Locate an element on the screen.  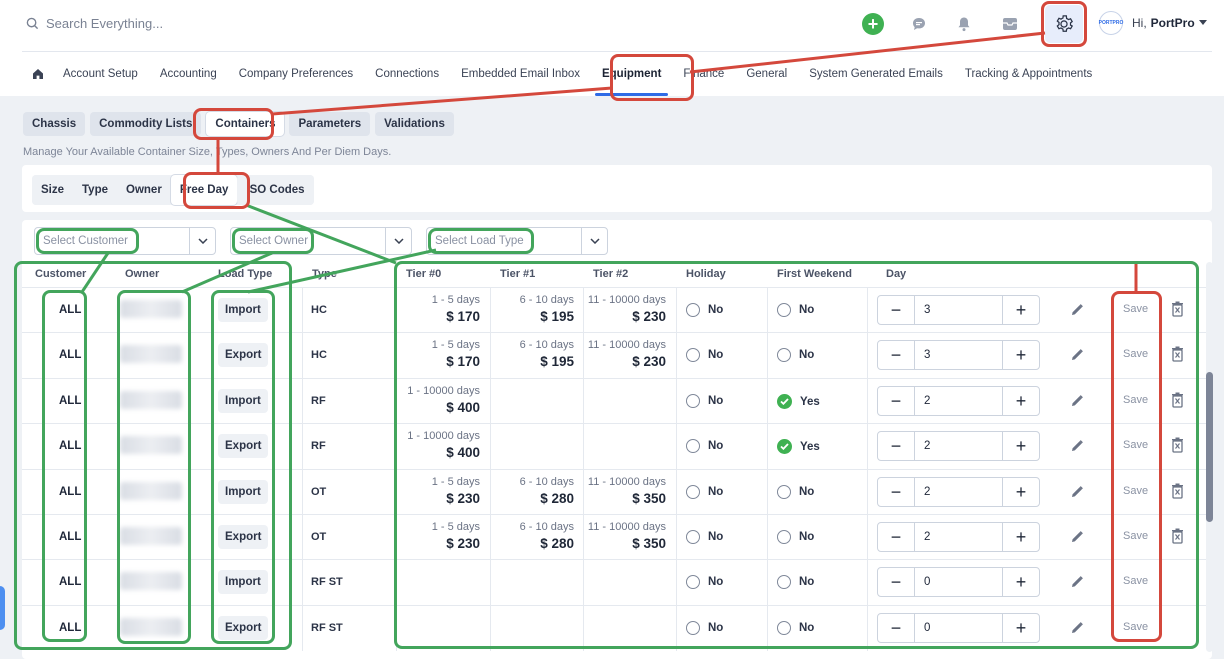
nav-company-preferences: Company Preferences is located at coordinates (296, 74).